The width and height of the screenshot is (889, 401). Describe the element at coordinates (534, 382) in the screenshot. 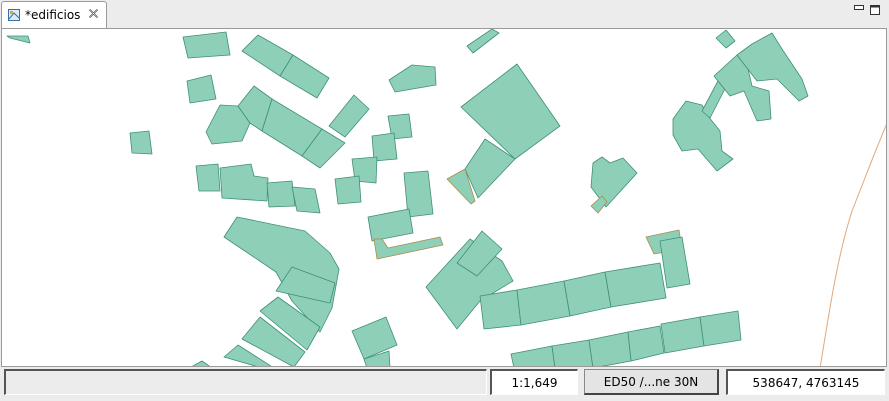

I see `scale-field: 1:1,649` at that location.